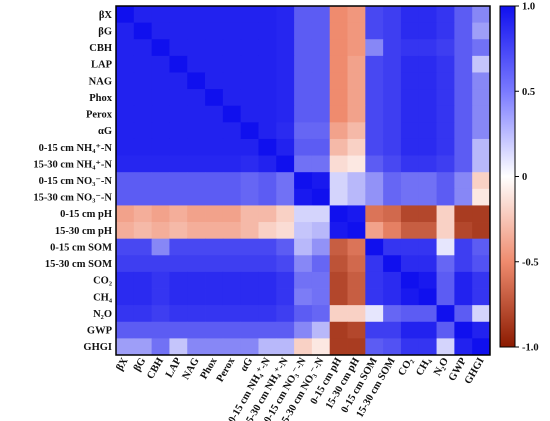 The height and width of the screenshot is (421, 550). What do you see at coordinates (86, 214) in the screenshot?
I see `row-label: 0-15 cm pH` at bounding box center [86, 214].